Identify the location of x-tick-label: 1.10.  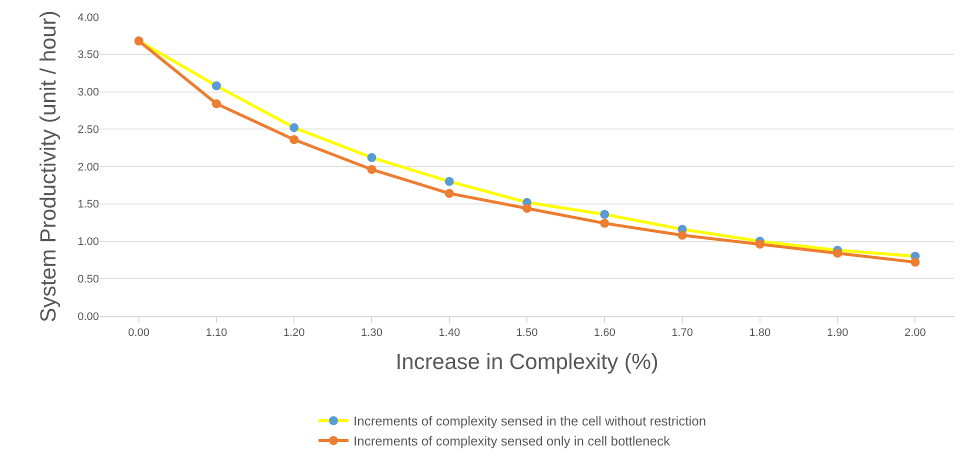
(217, 333).